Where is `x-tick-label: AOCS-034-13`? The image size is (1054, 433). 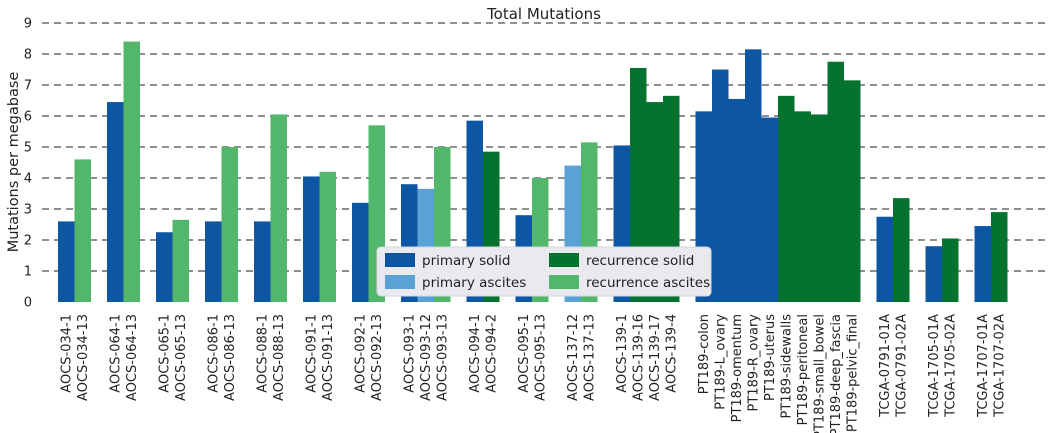 x-tick-label: AOCS-034-13 is located at coordinates (83, 357).